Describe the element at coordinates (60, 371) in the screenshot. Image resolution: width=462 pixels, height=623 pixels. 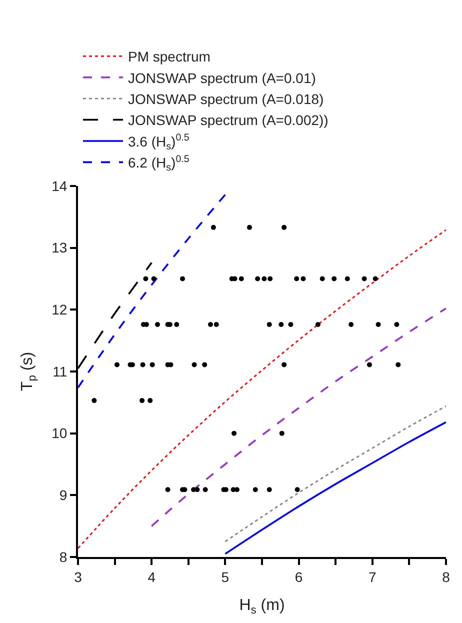
I see `y-tick-label: 11` at that location.